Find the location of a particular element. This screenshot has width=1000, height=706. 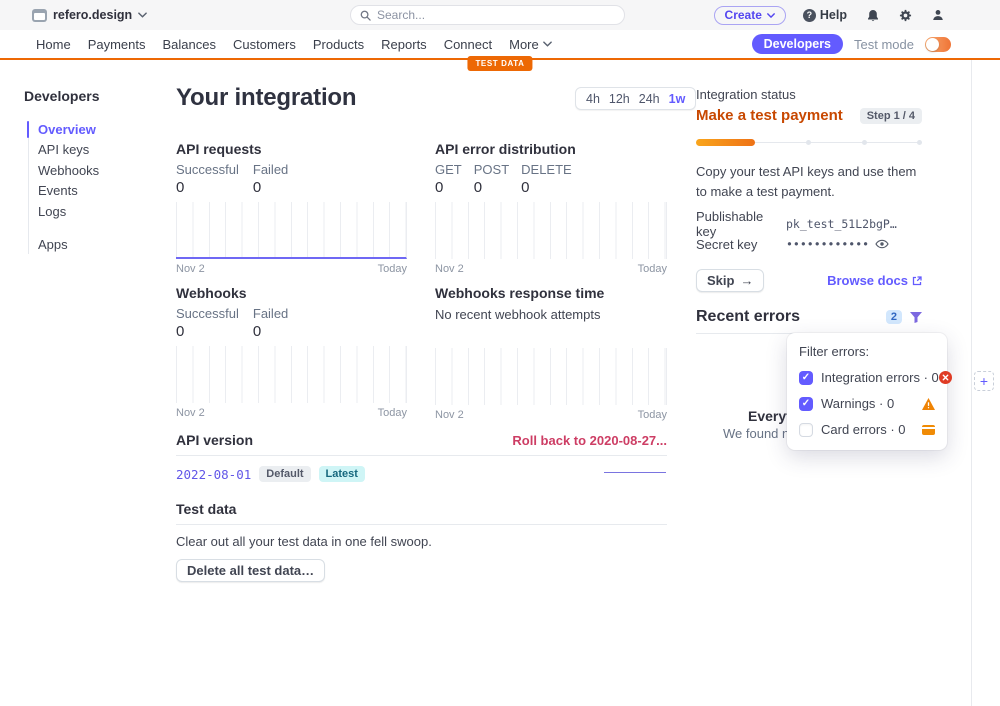

skip-button: Skip → is located at coordinates (730, 281).